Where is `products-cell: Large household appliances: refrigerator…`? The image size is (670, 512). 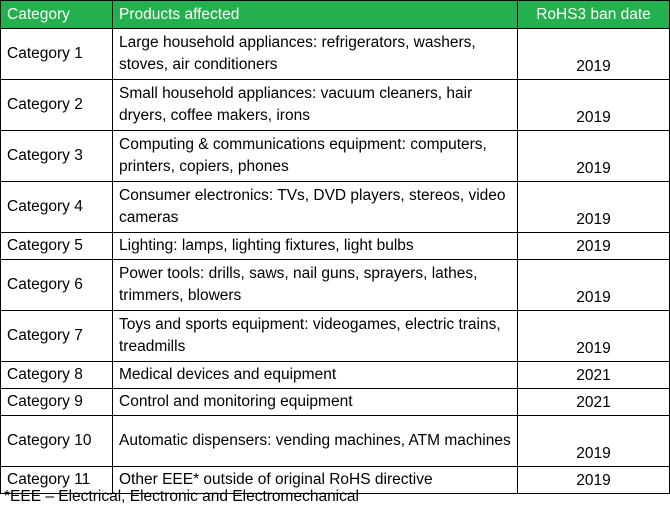 products-cell: Large household appliances: refrigerator… is located at coordinates (315, 54).